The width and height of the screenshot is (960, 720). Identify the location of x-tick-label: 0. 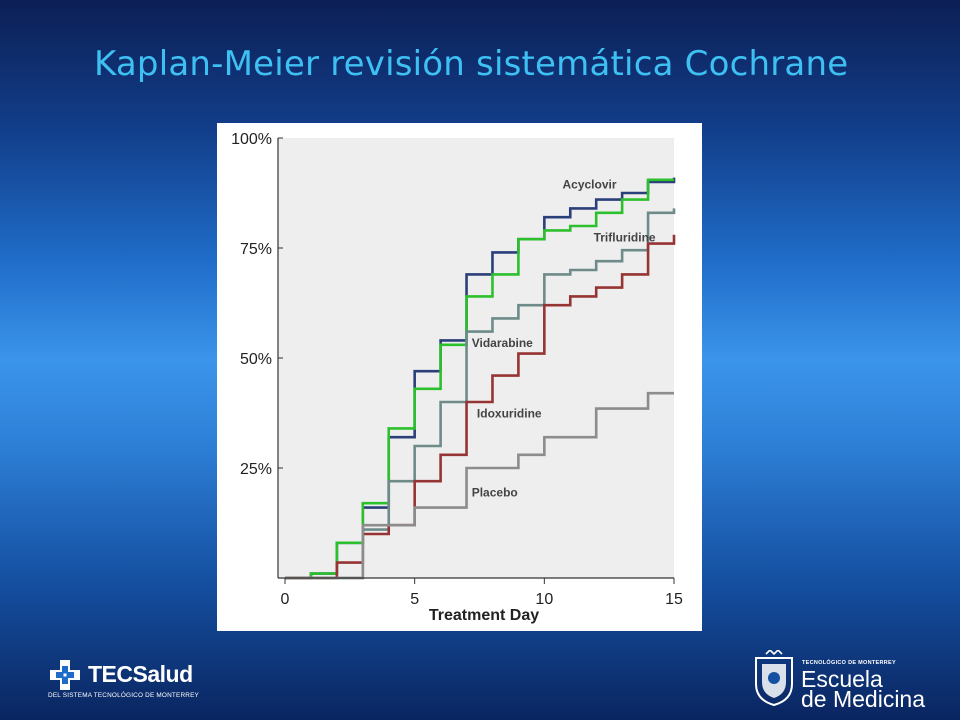
(285, 599).